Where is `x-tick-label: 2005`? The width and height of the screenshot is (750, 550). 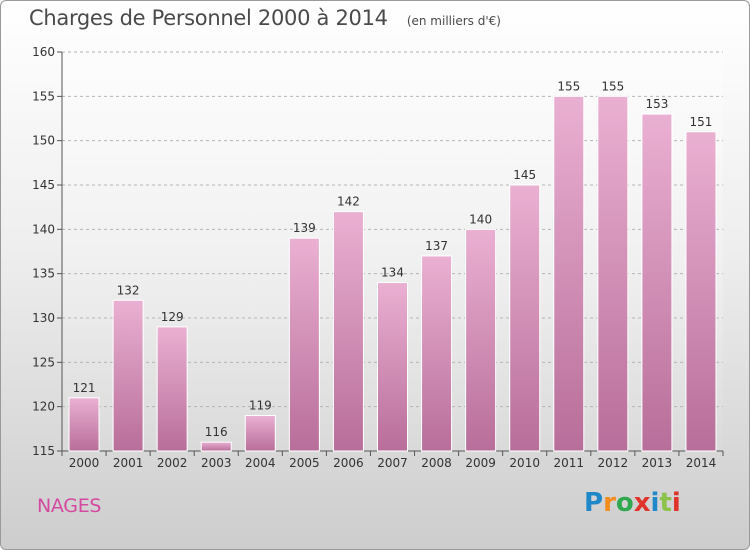 x-tick-label: 2005 is located at coordinates (304, 463).